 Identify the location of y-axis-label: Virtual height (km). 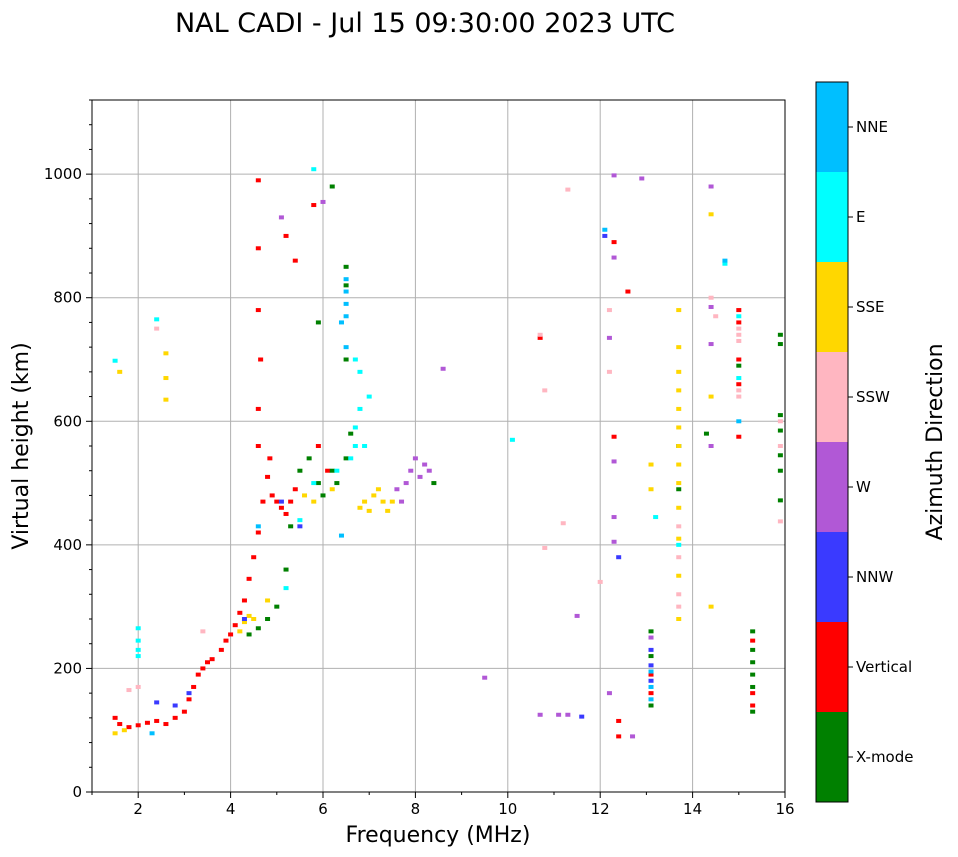
(21, 445).